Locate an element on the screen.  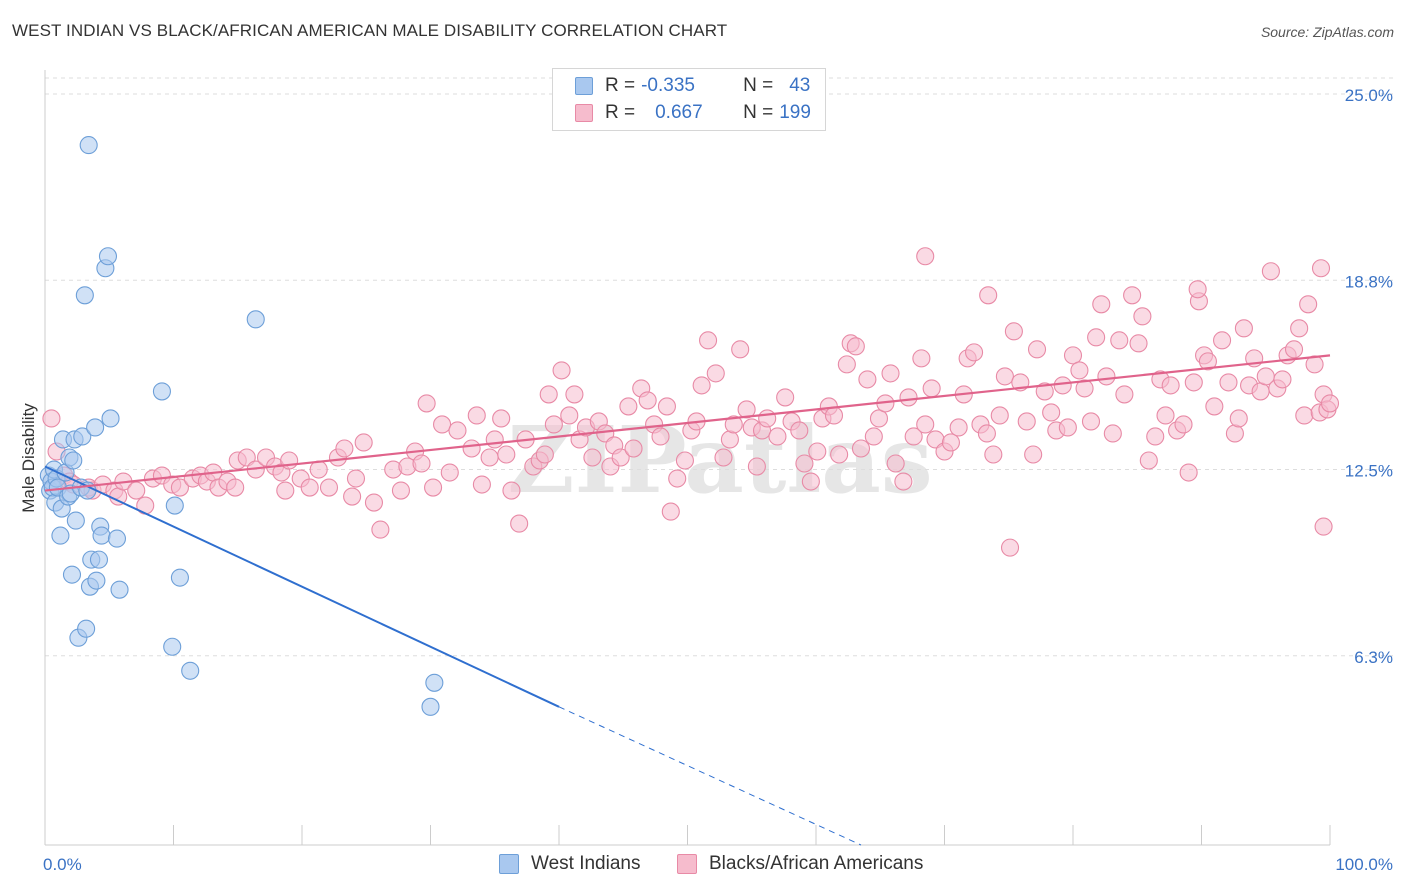
y-tick-label: 6.3% is located at coordinates (1373, 657).